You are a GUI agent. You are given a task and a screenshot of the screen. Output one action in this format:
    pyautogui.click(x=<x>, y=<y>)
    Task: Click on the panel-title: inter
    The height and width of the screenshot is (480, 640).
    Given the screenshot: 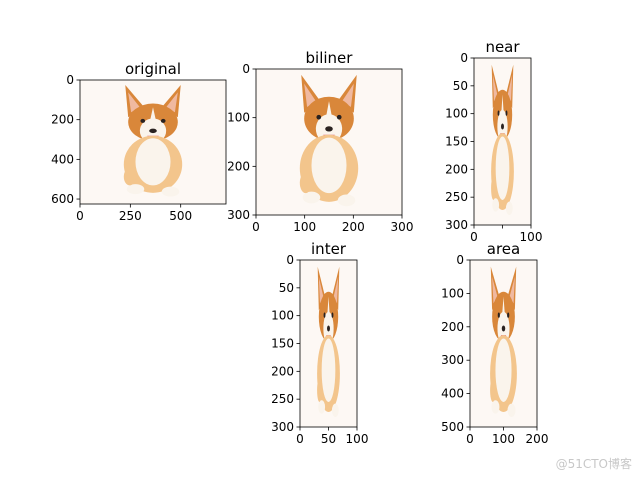 What is the action you would take?
    pyautogui.click(x=329, y=249)
    